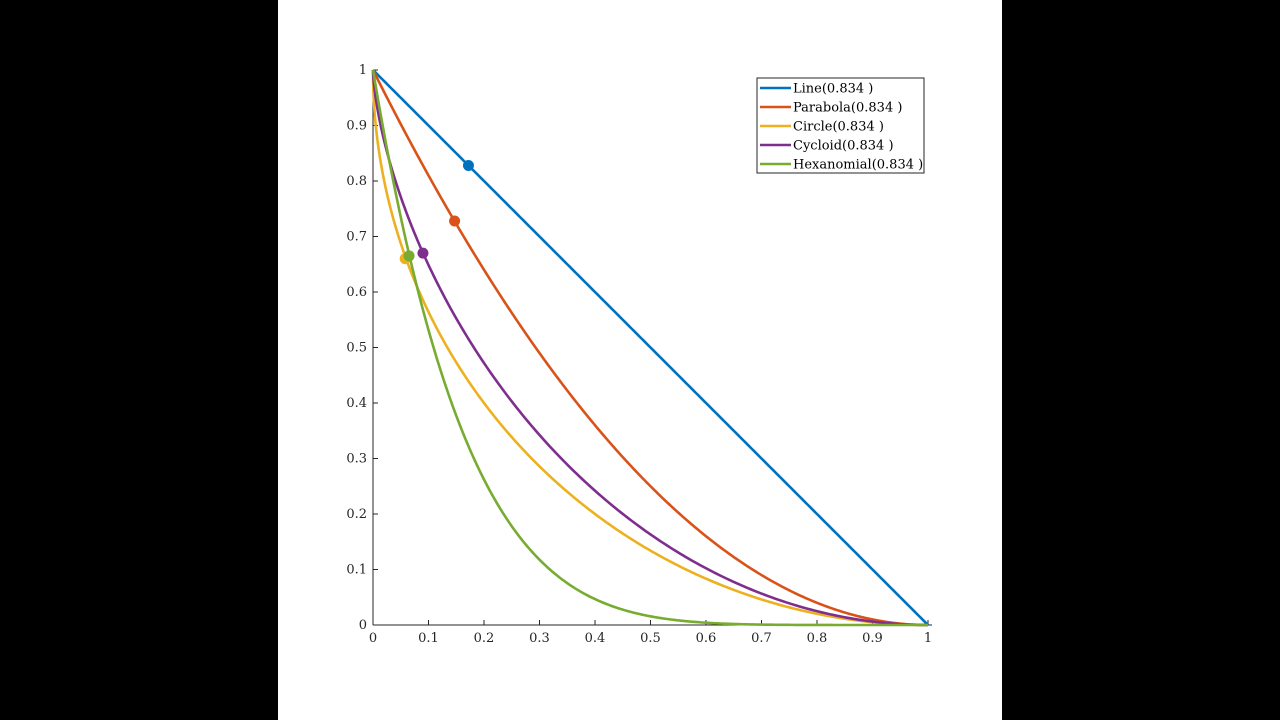 This screenshot has width=1280, height=720. Describe the element at coordinates (356, 292) in the screenshot. I see `y-tick-label: 0.6` at that location.